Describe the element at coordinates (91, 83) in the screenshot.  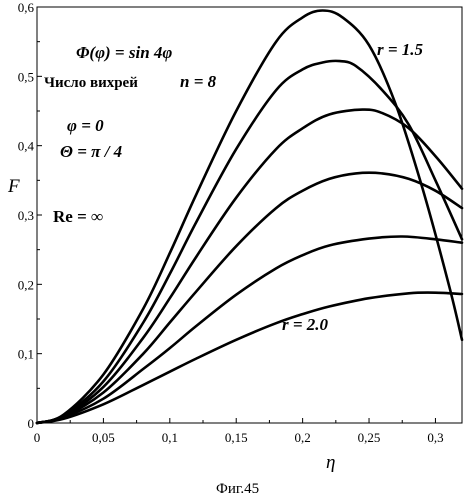
I see `vortex-count-label: Число вихрей` at that location.